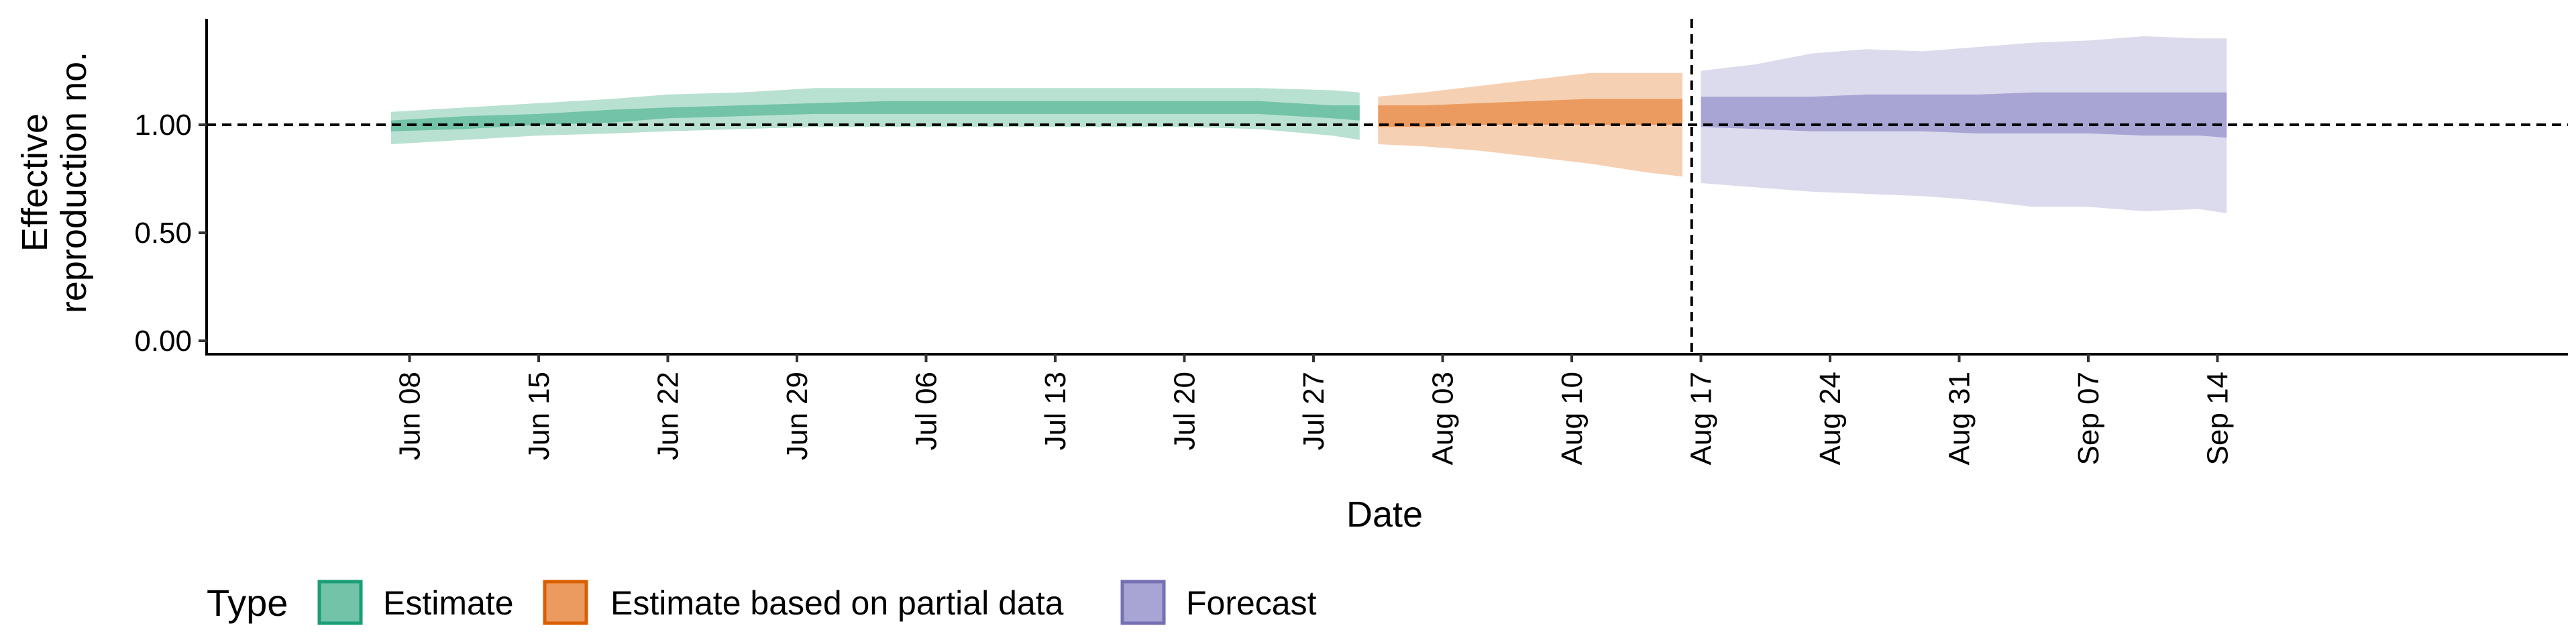  What do you see at coordinates (448, 603) in the screenshot?
I see `legend-label-estimate: Estimate` at bounding box center [448, 603].